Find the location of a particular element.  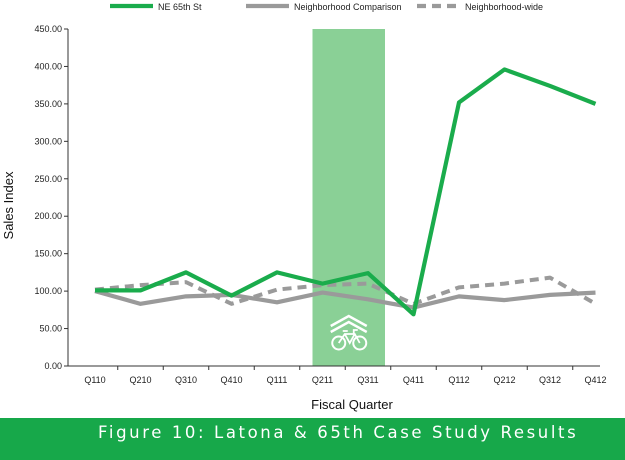

y-tick-label: 250.00 is located at coordinates (48, 179).